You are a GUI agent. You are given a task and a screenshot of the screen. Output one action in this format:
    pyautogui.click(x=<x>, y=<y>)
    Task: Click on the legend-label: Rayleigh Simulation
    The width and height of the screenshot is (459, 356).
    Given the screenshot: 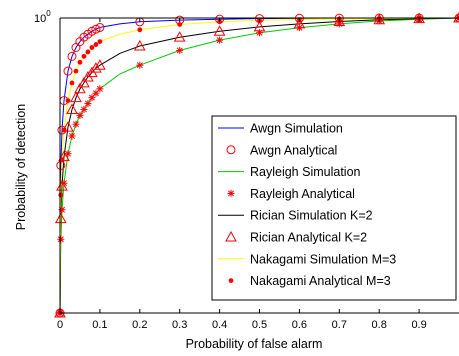 What is the action you would take?
    pyautogui.click(x=305, y=172)
    